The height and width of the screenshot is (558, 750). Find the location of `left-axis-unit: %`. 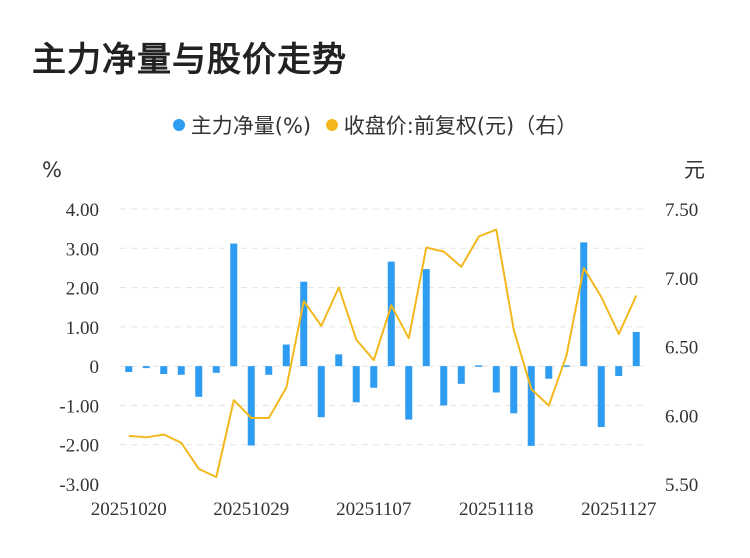

left-axis-unit: % is located at coordinates (52, 170).